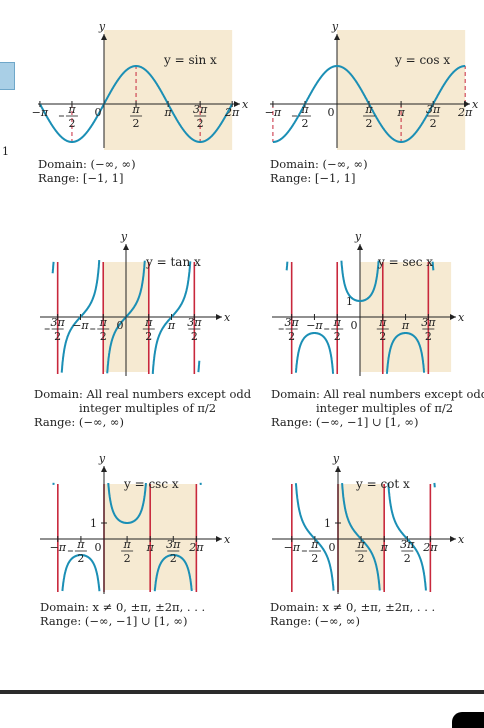  I want to click on cos-x-tick-label-0: −π, so click(273, 112).